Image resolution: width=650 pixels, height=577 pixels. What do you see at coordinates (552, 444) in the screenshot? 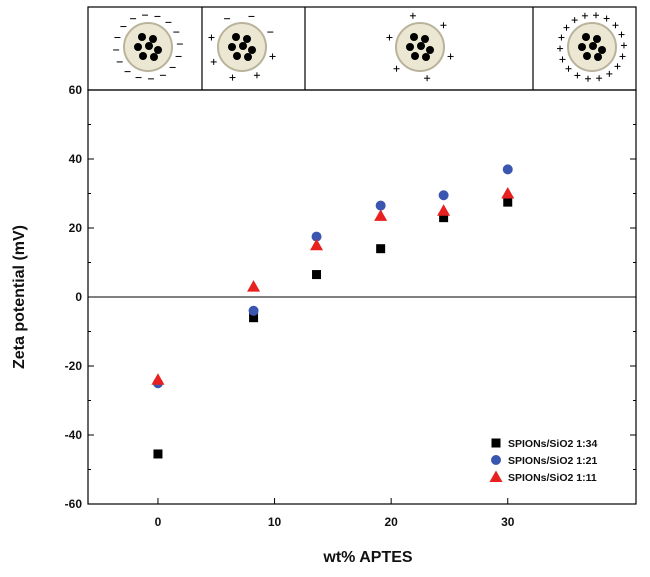
I see `legend-label: SPIONs/SiO2 1:34` at bounding box center [552, 444].